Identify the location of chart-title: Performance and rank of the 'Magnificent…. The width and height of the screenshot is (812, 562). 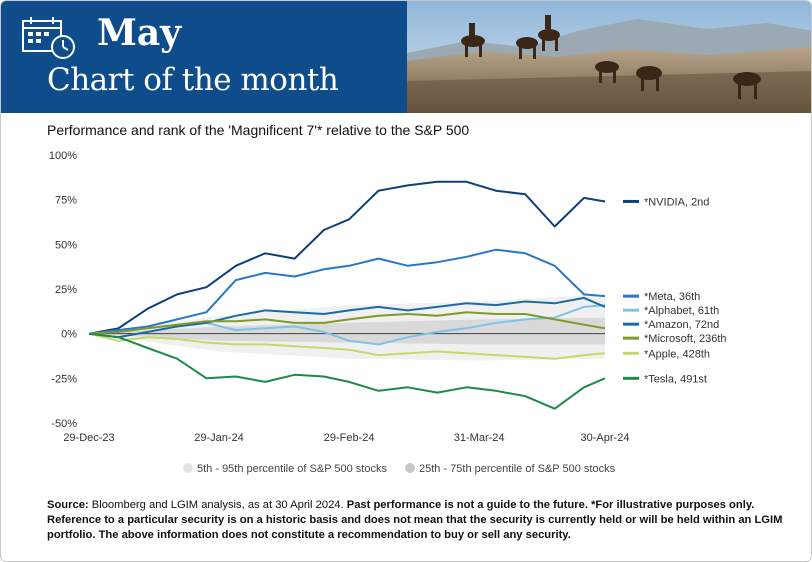
(258, 130).